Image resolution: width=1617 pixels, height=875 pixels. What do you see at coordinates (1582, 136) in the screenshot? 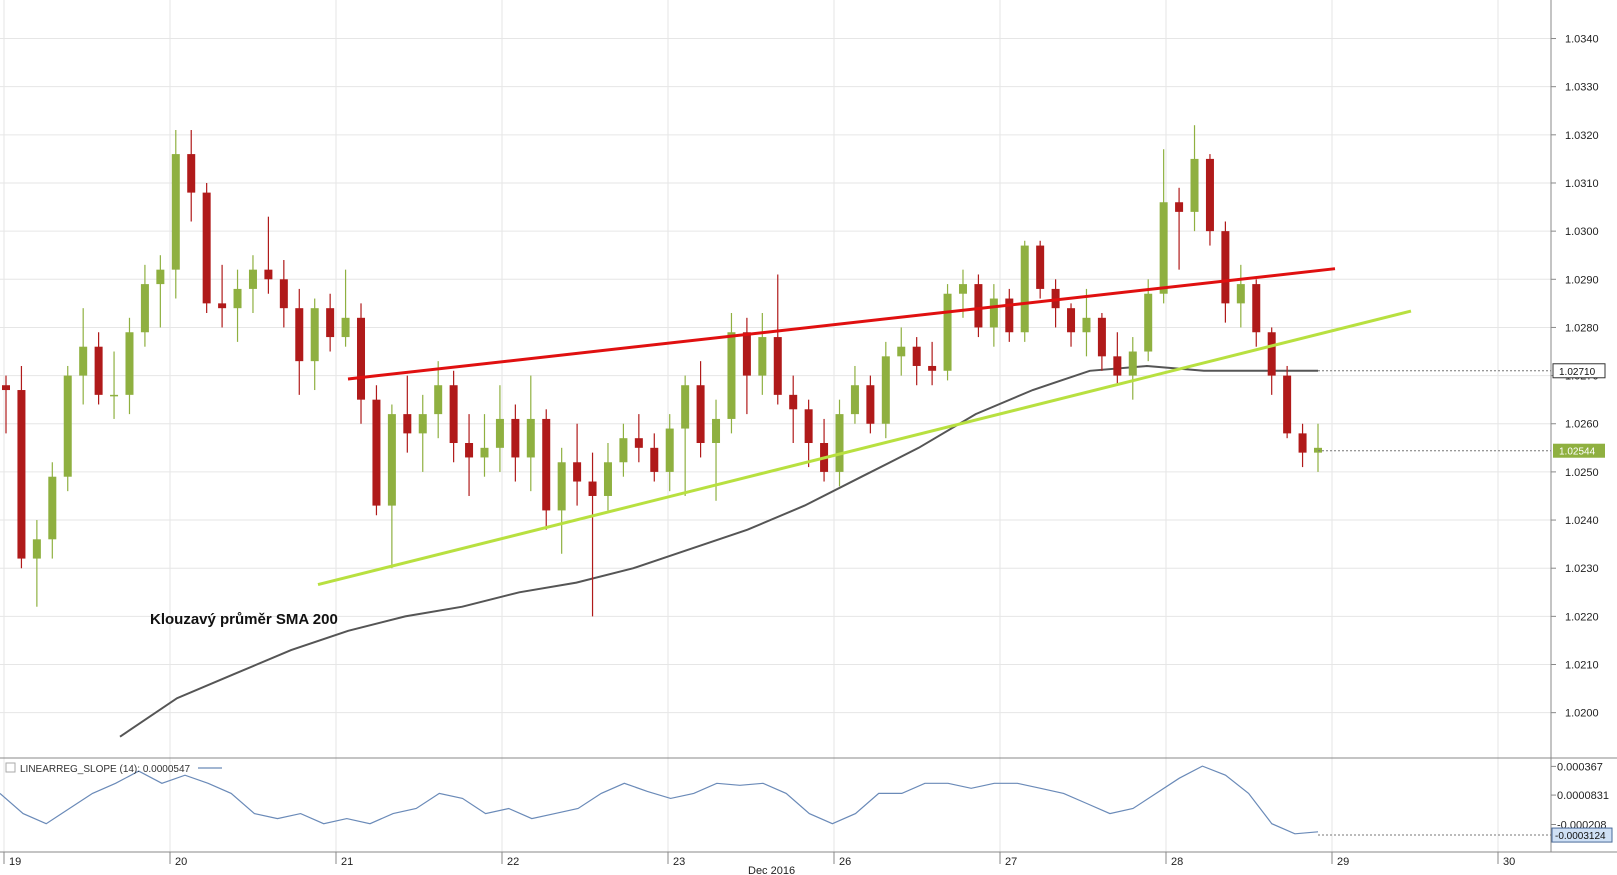
I see `y-tick-label: 1.0320` at bounding box center [1582, 136].